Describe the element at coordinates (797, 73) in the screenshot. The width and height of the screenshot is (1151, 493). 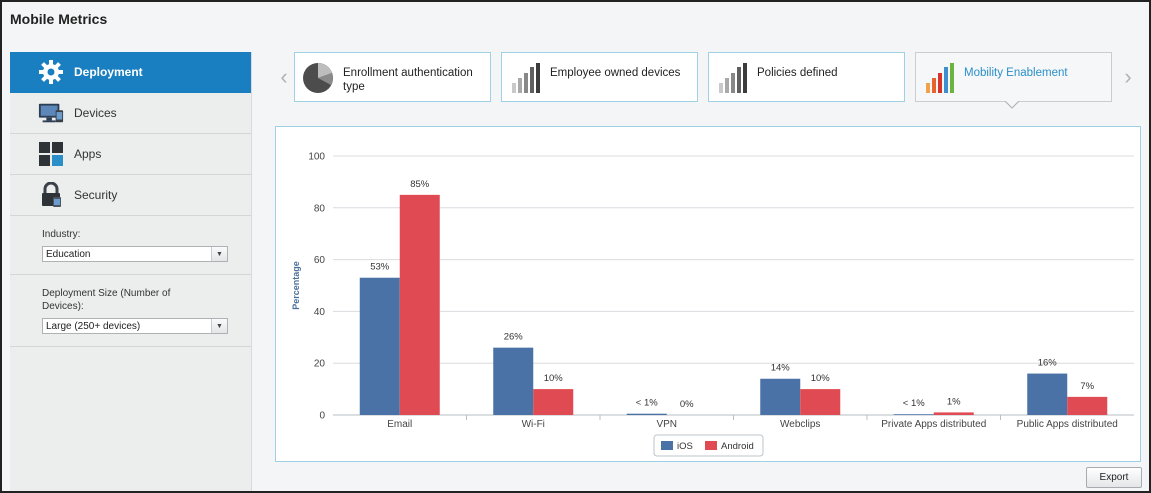
I see `tab-label: Policies defined` at that location.